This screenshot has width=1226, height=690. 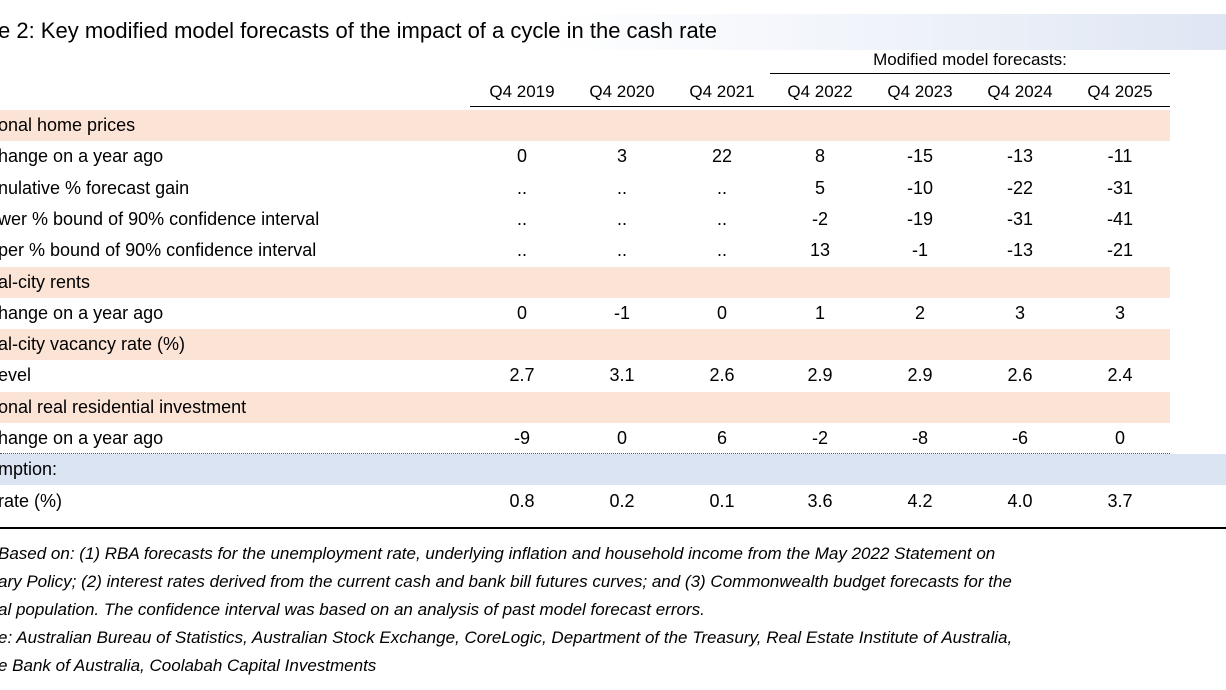 What do you see at coordinates (585, 438) in the screenshot?
I see `table-row: hange on a year ago -9 0 6 -2 -8 -6 0` at bounding box center [585, 438].